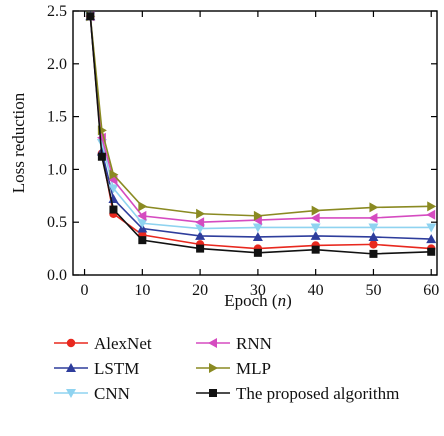 The height and width of the screenshot is (436, 444). I want to click on legend-label-lstm: LSTM, so click(116, 368).